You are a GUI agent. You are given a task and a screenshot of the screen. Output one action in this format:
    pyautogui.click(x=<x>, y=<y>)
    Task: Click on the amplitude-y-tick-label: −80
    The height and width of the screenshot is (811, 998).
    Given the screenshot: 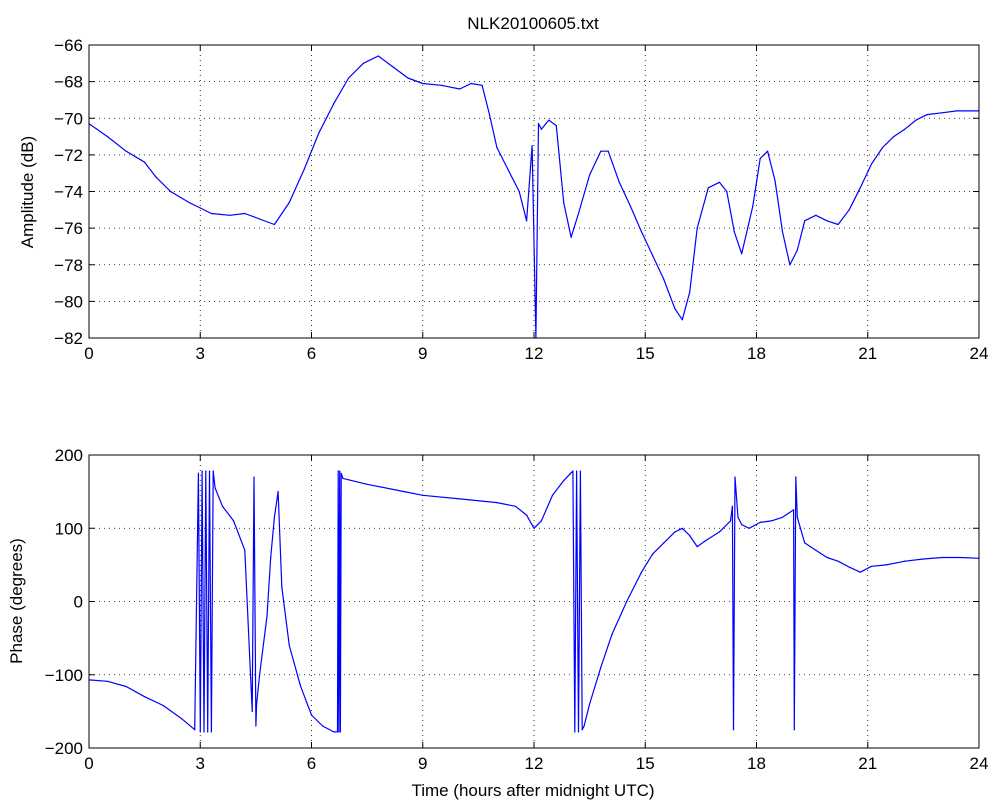 What is the action you would take?
    pyautogui.click(x=68, y=301)
    